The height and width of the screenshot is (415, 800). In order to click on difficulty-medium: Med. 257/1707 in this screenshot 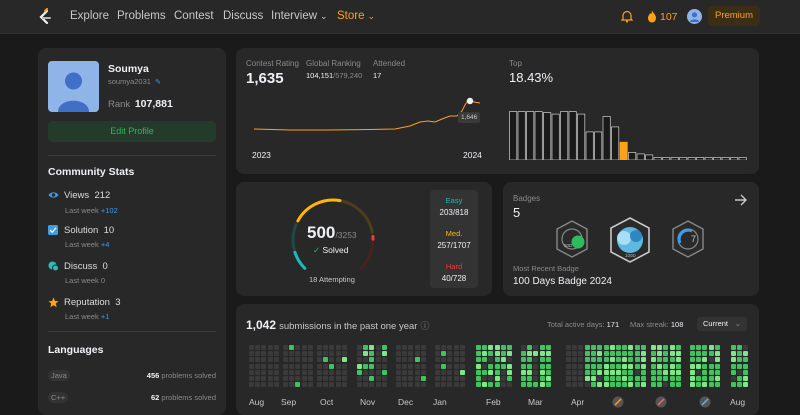, I will do `click(454, 239)`.